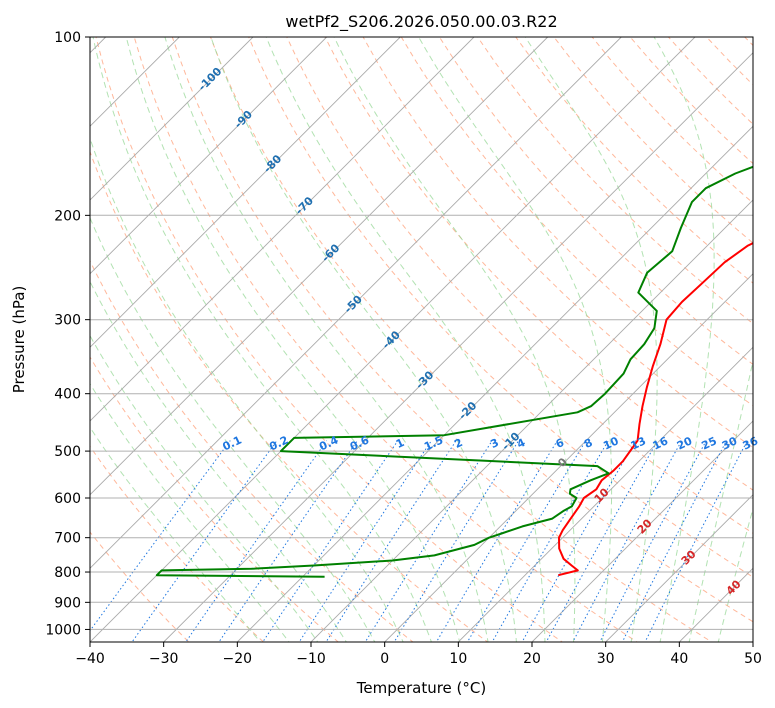 The image size is (775, 708). What do you see at coordinates (400, 443) in the screenshot?
I see `mixing-ratio-label: 1` at bounding box center [400, 443].